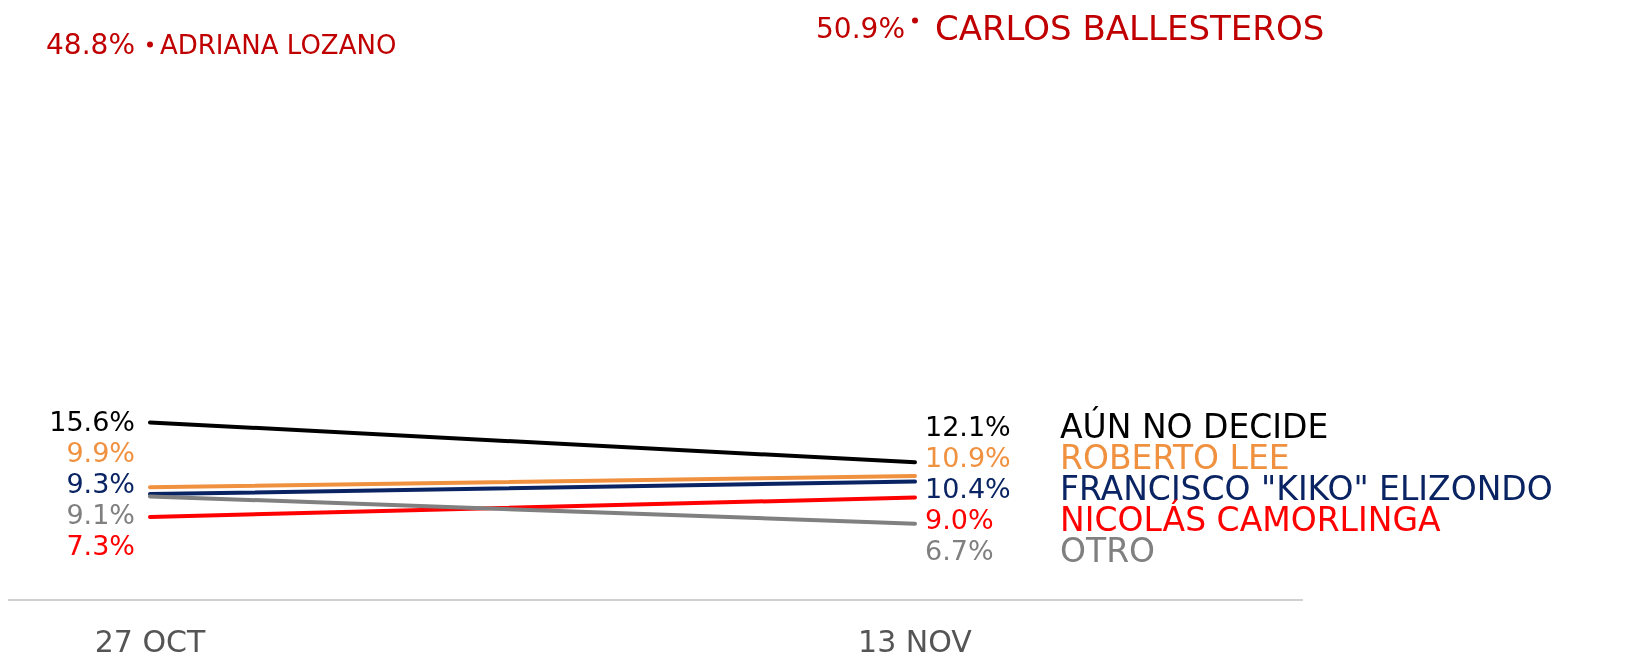  I want to click on data-label: 12.1%, so click(968, 426).